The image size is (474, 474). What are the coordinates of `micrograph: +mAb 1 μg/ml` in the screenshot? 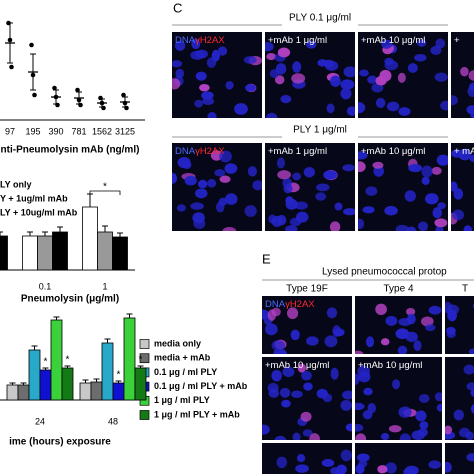 It's located at (310, 187).